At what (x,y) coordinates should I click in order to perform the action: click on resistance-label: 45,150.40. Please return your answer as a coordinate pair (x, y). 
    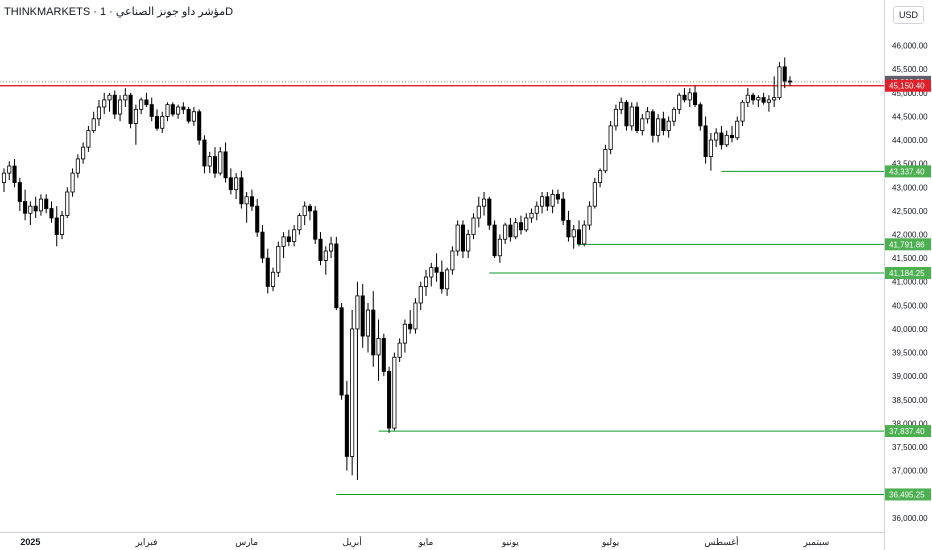
    Looking at the image, I should click on (908, 85).